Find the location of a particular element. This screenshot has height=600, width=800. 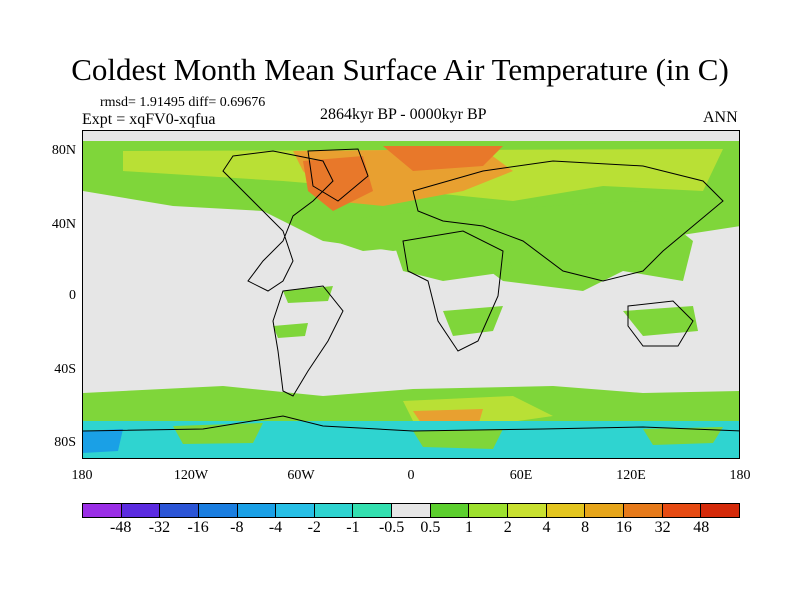

lon-label-180w: 180 is located at coordinates (82, 475).